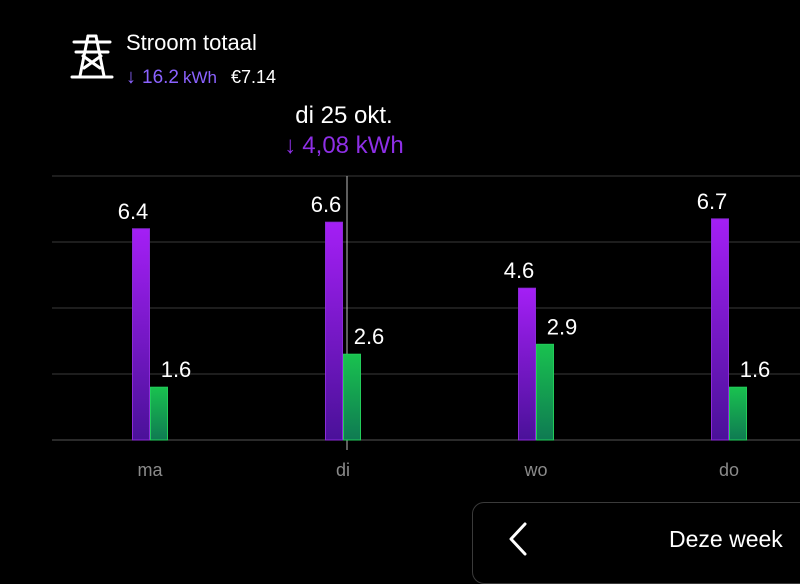  What do you see at coordinates (712, 201) in the screenshot?
I see `data-label: 6.7` at bounding box center [712, 201].